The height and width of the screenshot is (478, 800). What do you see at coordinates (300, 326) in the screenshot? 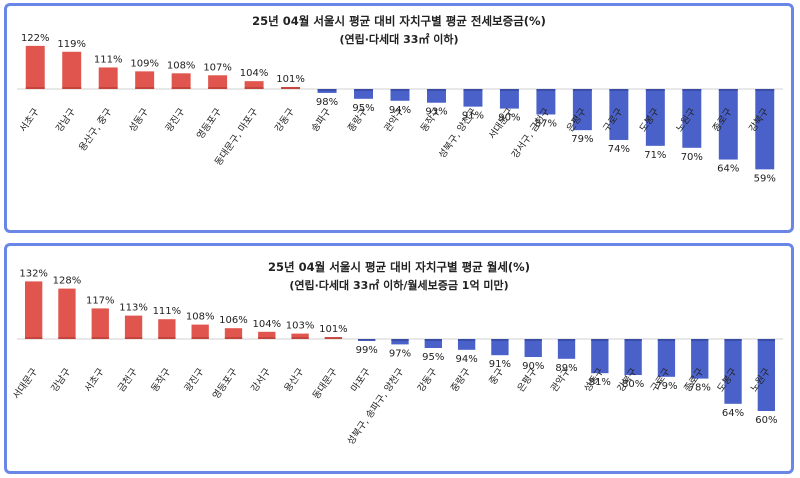
I see `data-label: 103%` at bounding box center [300, 326].